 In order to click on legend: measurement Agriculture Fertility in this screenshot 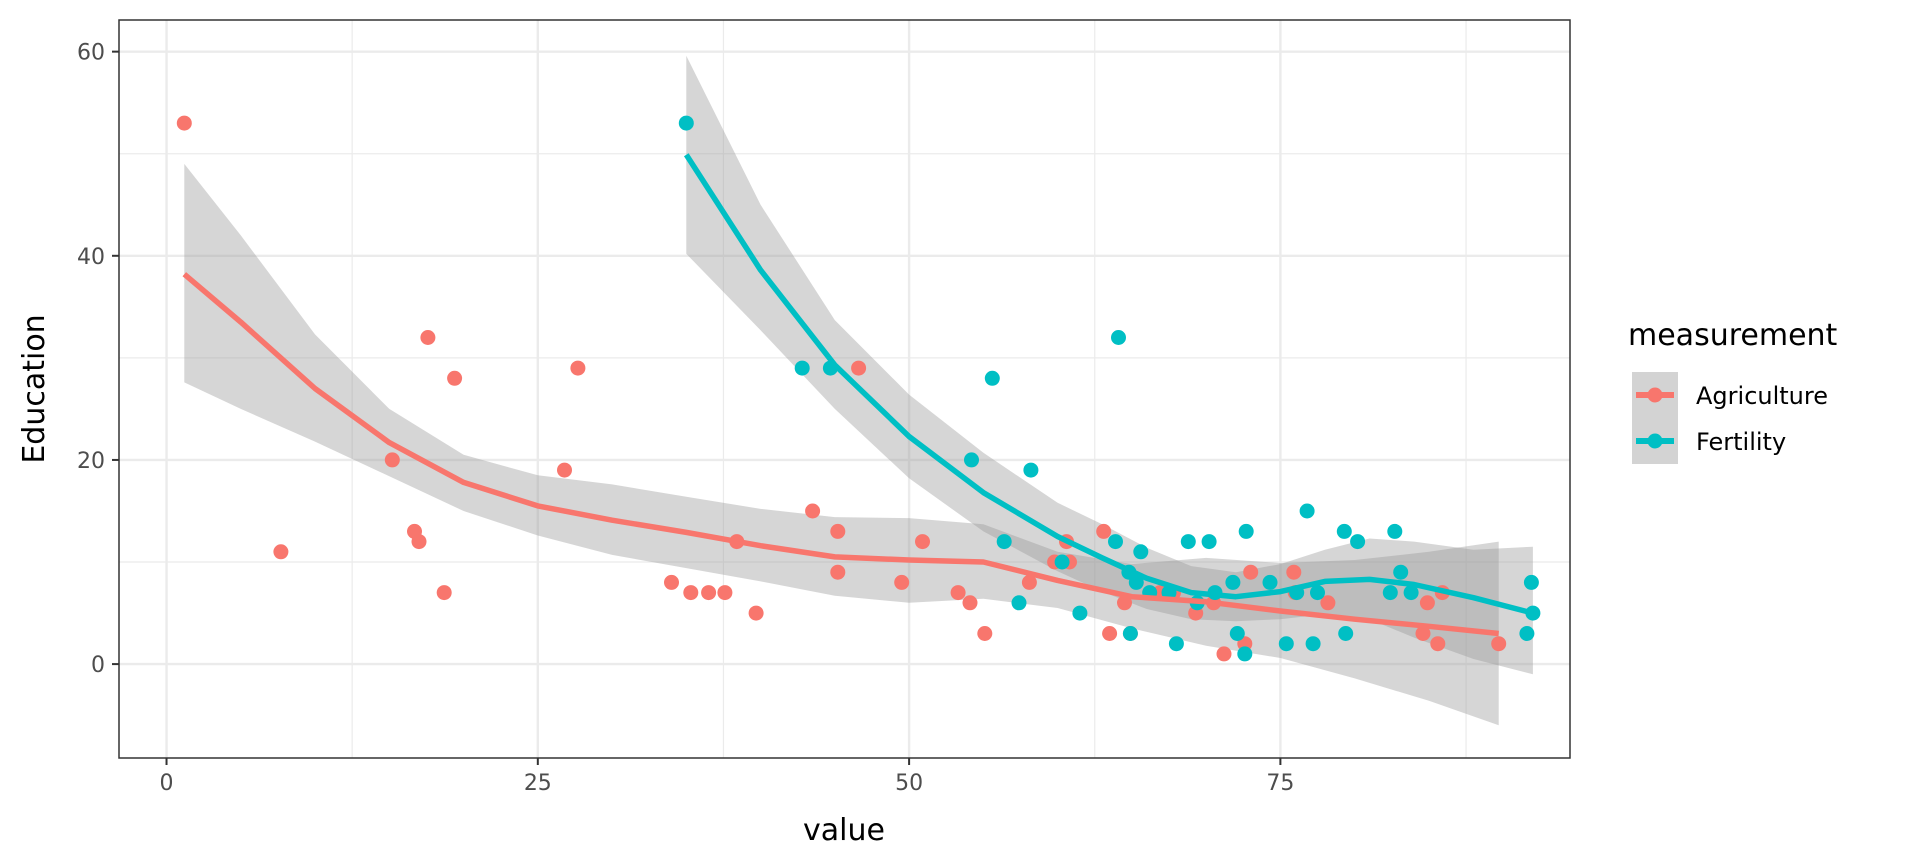, I will do `click(1733, 391)`.